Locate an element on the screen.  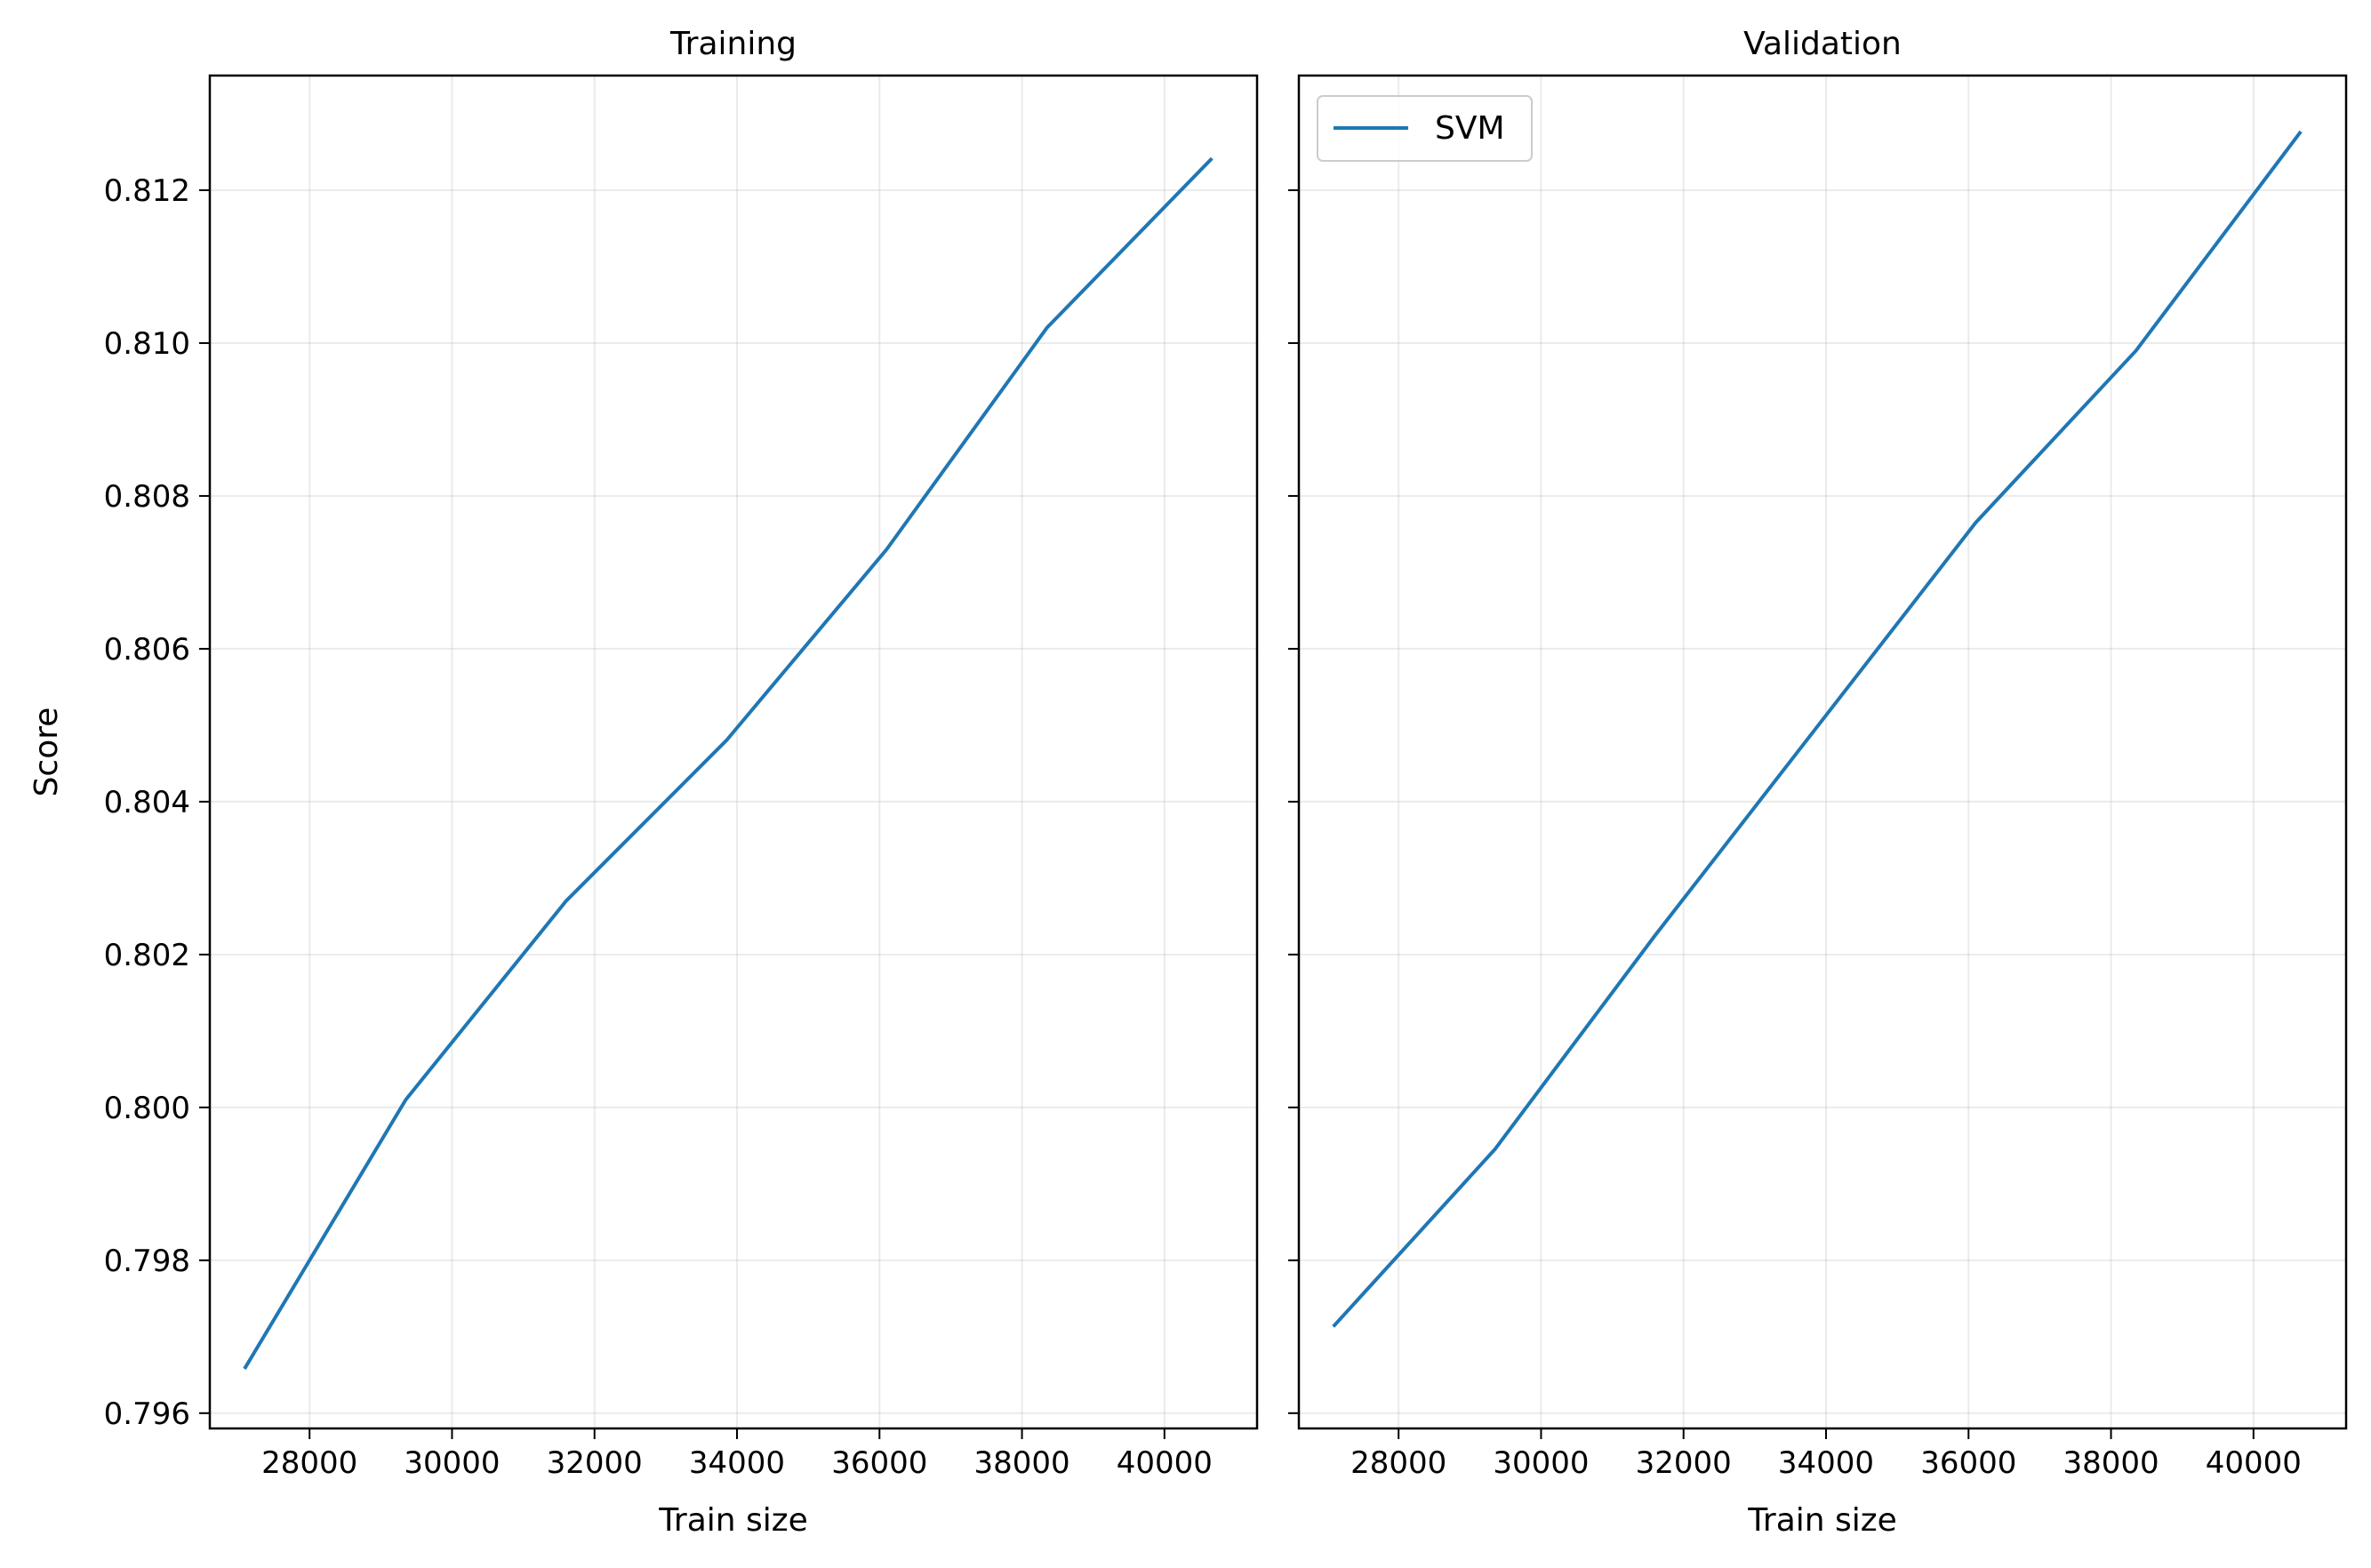
training-y-tick-label: 0.810 is located at coordinates (147, 344).